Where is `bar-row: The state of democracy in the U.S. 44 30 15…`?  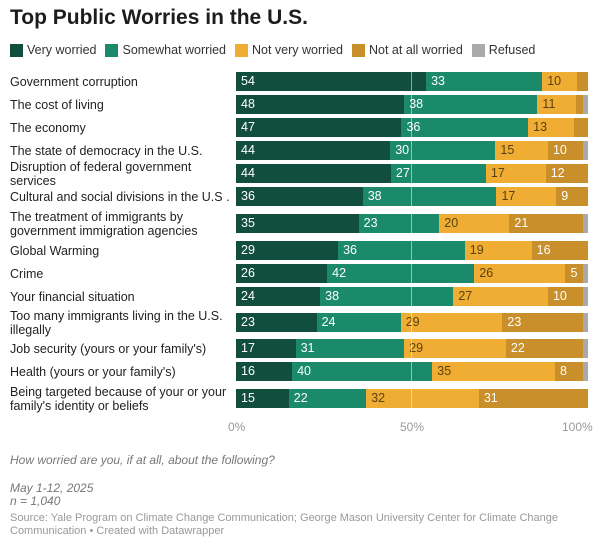
bar-row: The state of democracy in the U.S. 44 30 15… is located at coordinates (300, 150).